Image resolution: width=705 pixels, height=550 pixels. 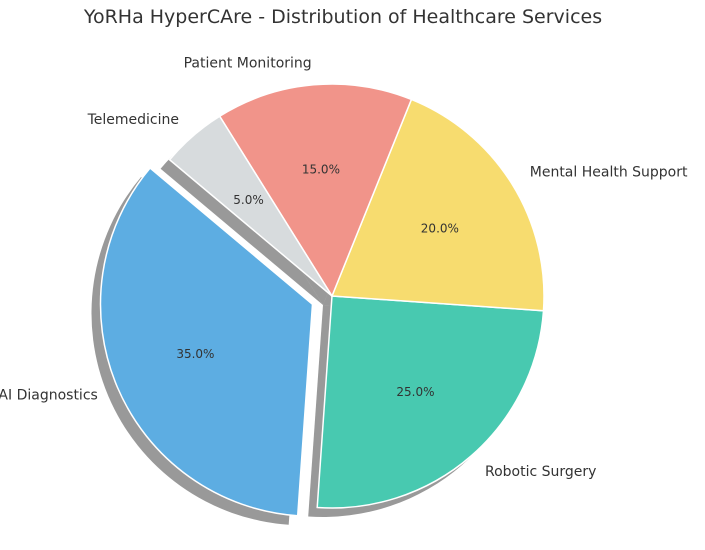 I want to click on slice-telemedicine, so click(x=250, y=206).